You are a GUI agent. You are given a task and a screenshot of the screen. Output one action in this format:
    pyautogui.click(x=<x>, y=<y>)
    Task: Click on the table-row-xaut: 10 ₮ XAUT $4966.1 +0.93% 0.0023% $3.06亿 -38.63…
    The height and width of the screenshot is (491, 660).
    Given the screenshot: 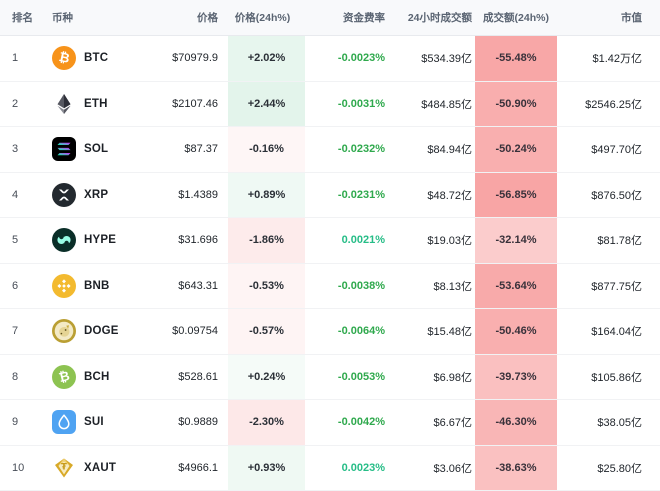 What is the action you would take?
    pyautogui.click(x=330, y=468)
    